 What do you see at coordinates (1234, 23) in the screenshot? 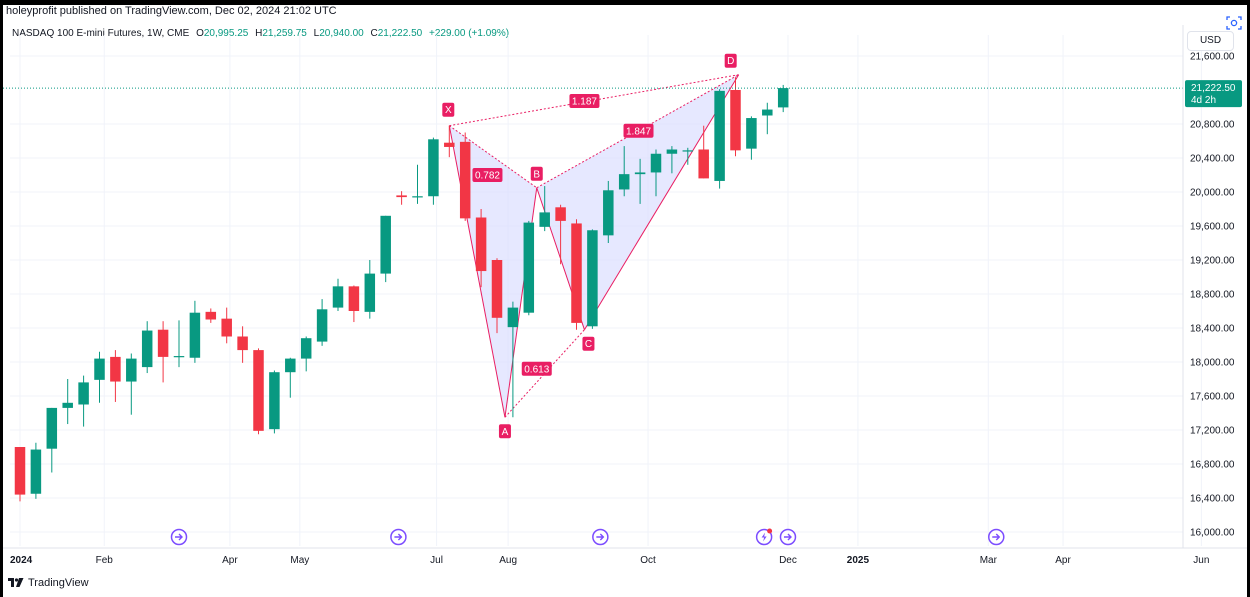
I see `camera-icon` at bounding box center [1234, 23].